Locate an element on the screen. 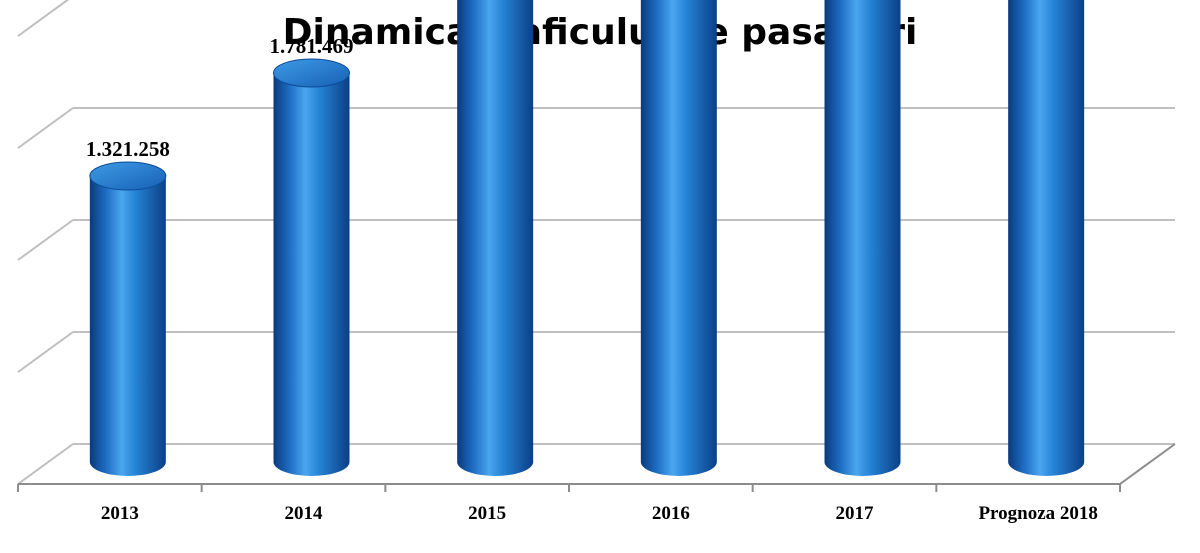  x-tick-label: 2015 is located at coordinates (487, 513).